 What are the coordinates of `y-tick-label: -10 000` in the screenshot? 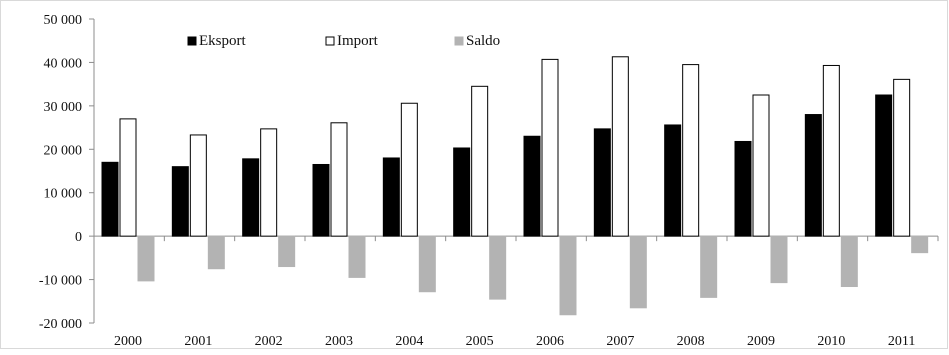 It's located at (60, 281).